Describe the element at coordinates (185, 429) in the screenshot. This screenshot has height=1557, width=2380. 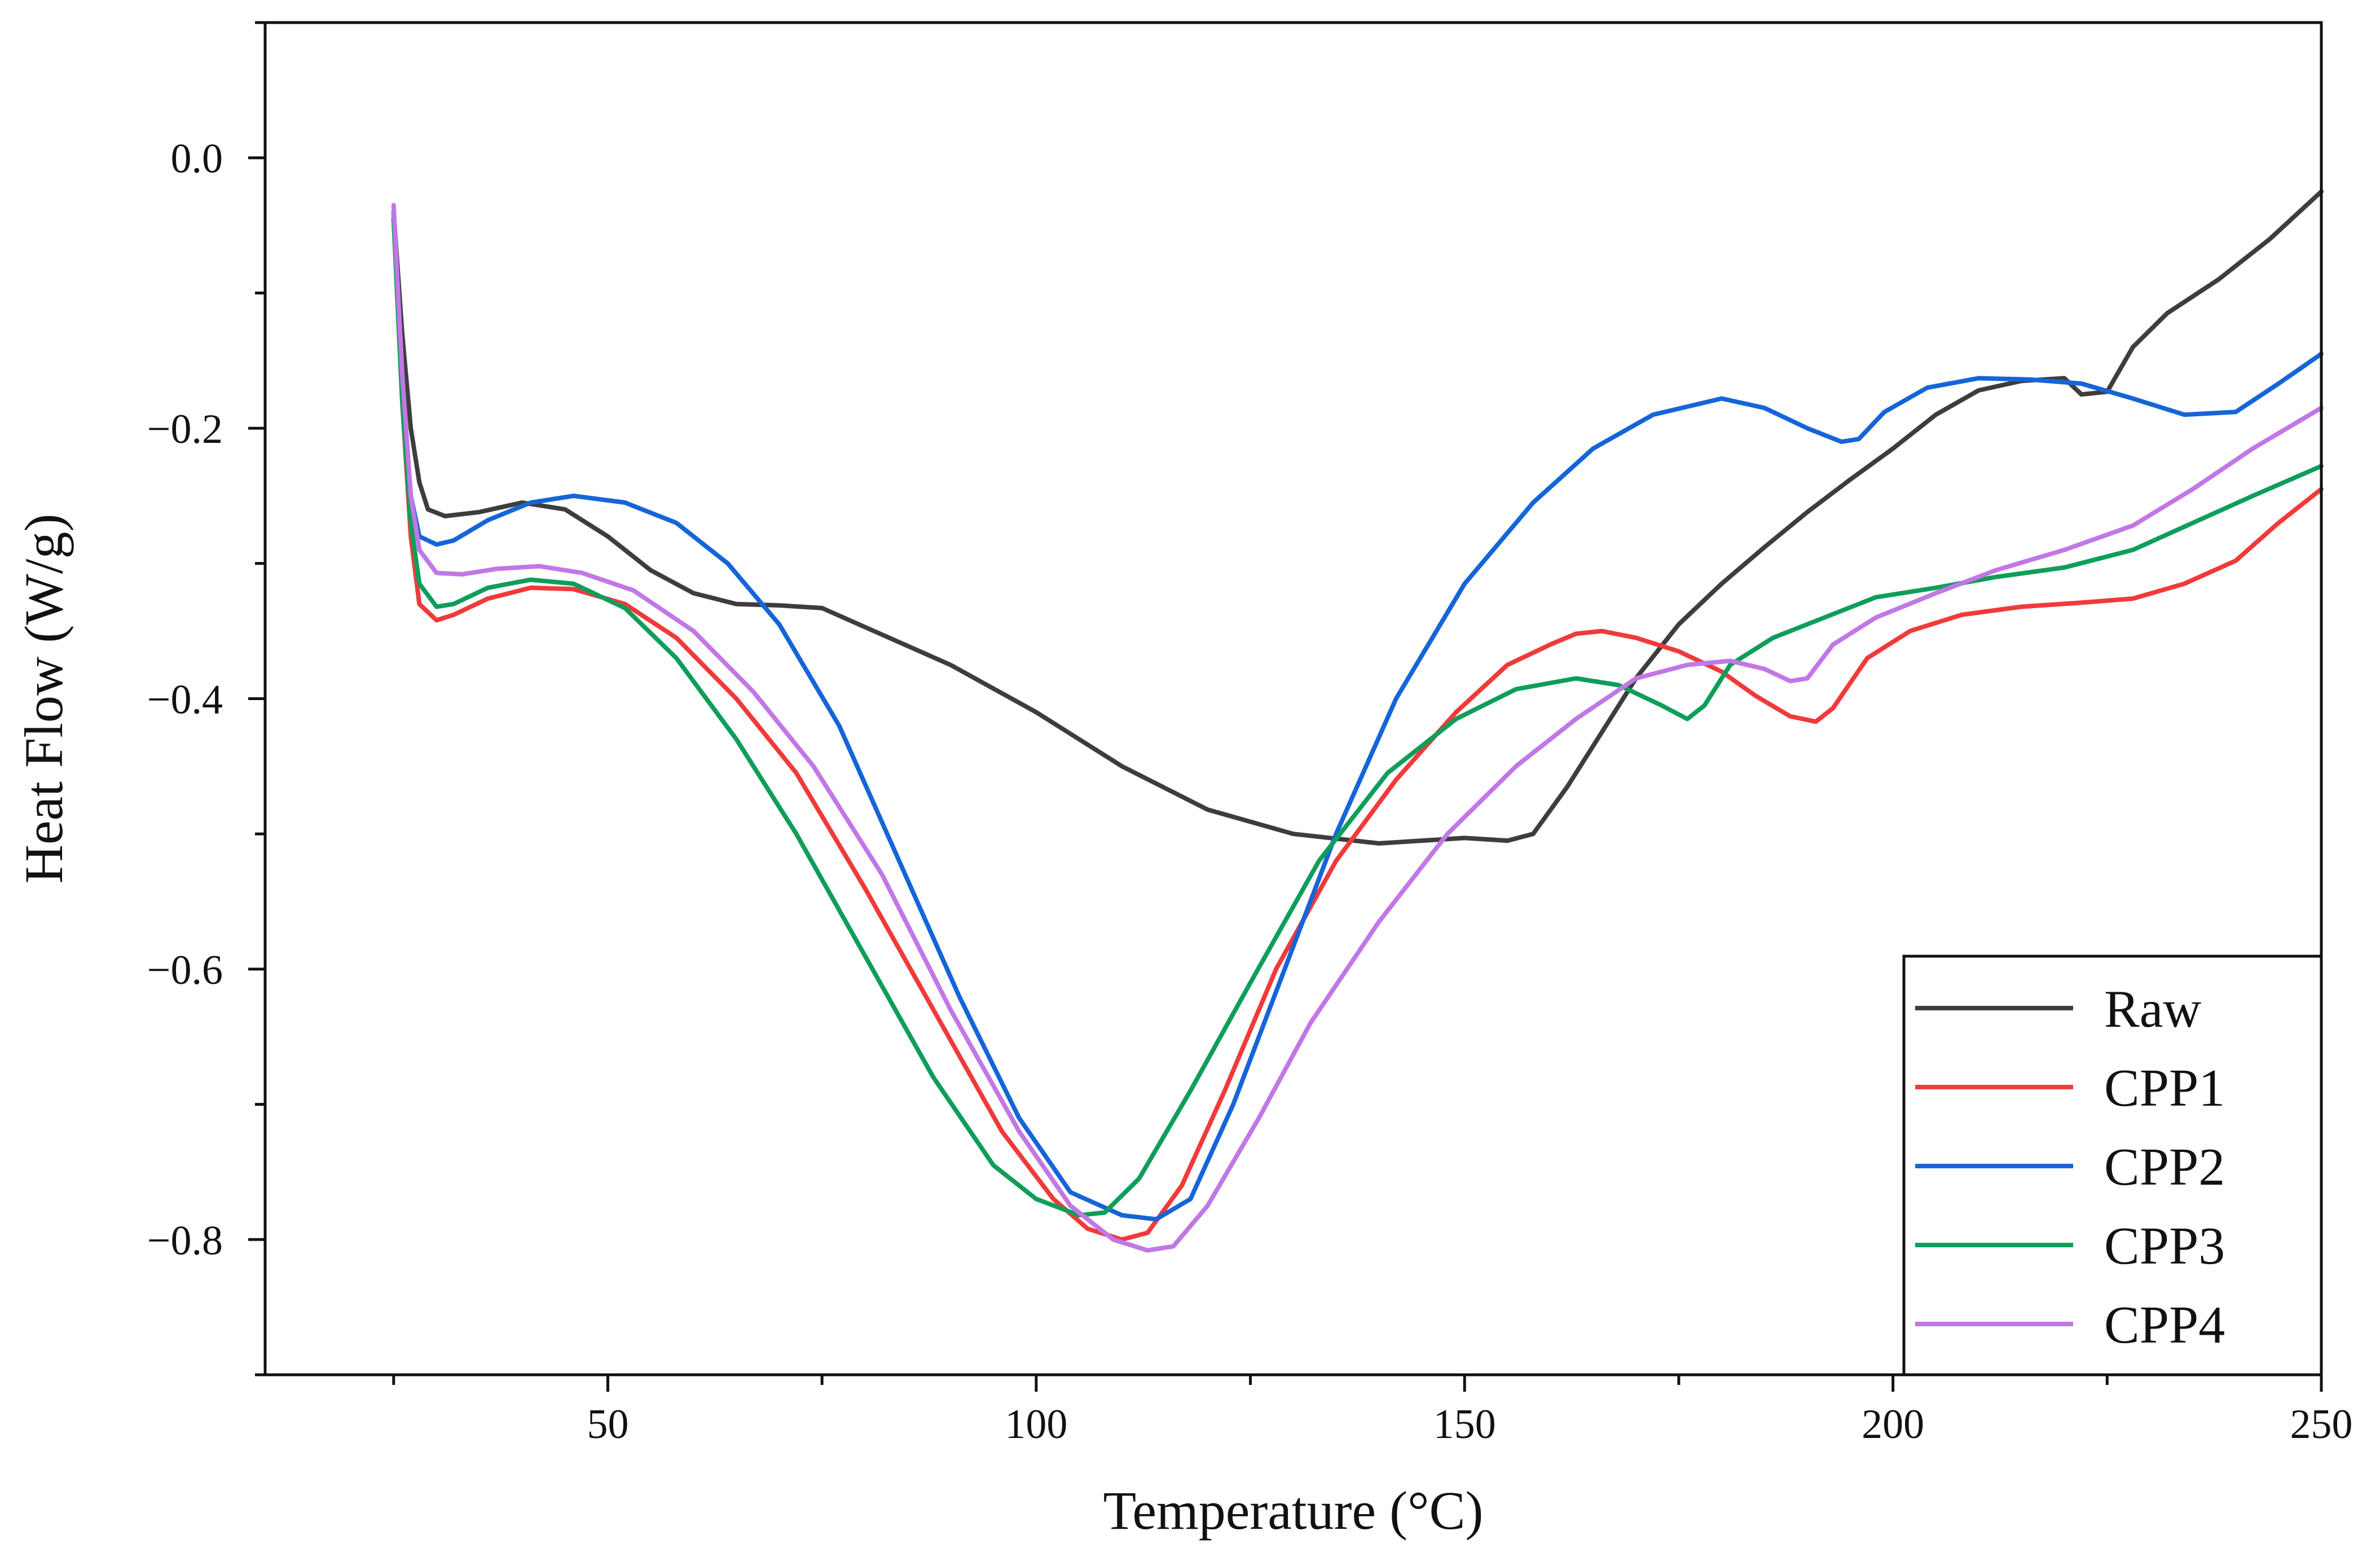
I see `y-tick-label-1: −0.2` at that location.